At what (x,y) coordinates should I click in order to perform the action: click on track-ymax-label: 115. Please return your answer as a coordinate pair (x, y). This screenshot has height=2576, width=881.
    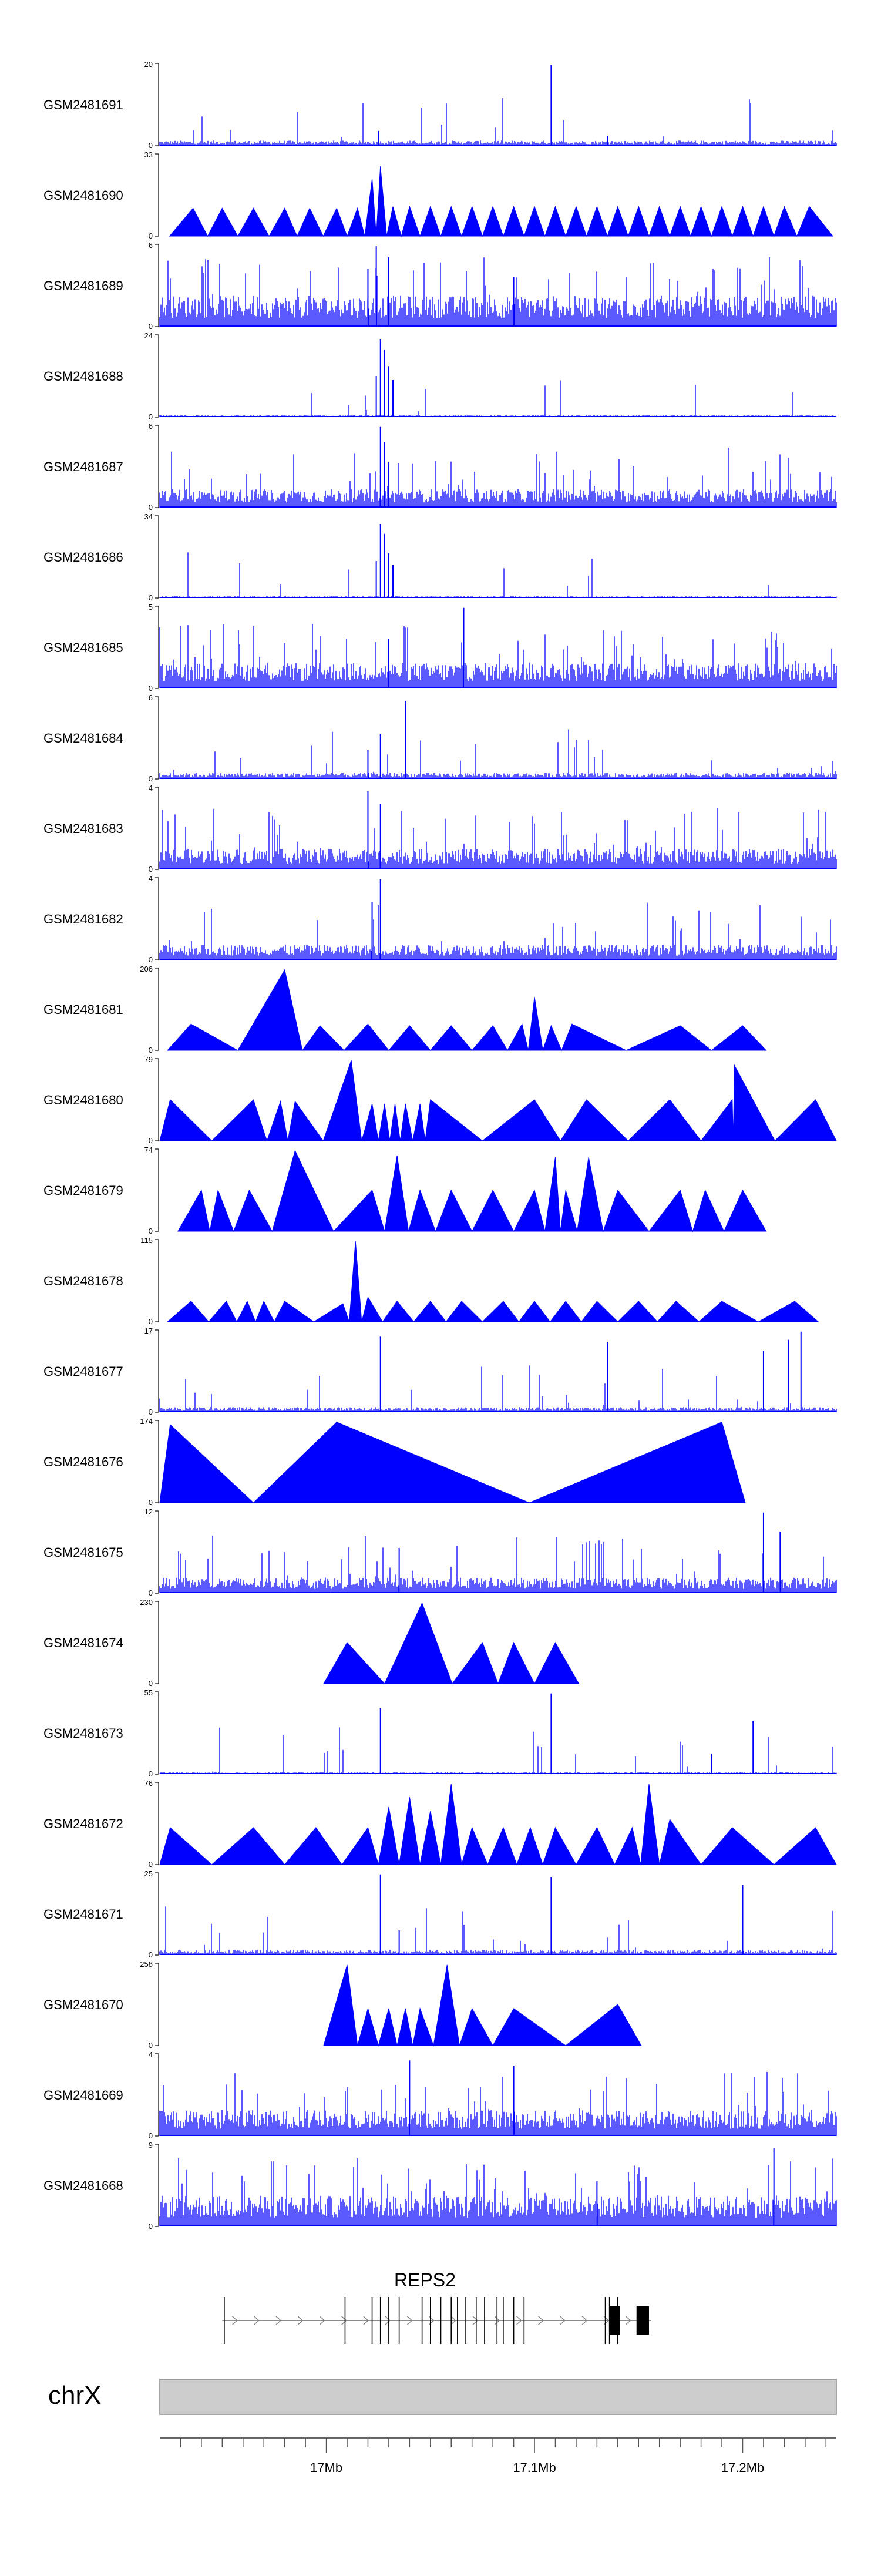
    Looking at the image, I should click on (146, 1241).